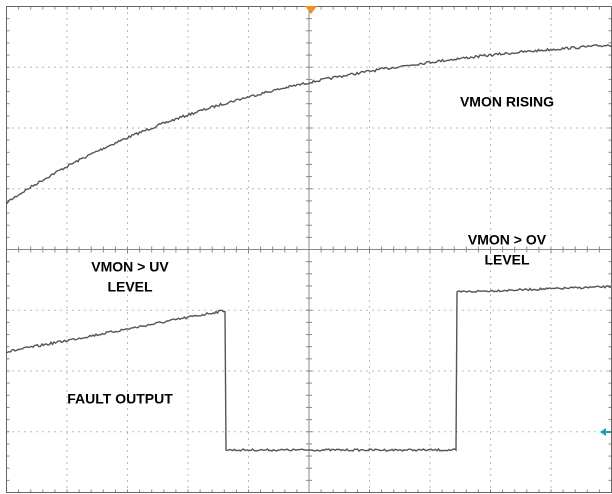 This screenshot has width=612, height=494. What do you see at coordinates (507, 102) in the screenshot?
I see `label: VMON RISING` at bounding box center [507, 102].